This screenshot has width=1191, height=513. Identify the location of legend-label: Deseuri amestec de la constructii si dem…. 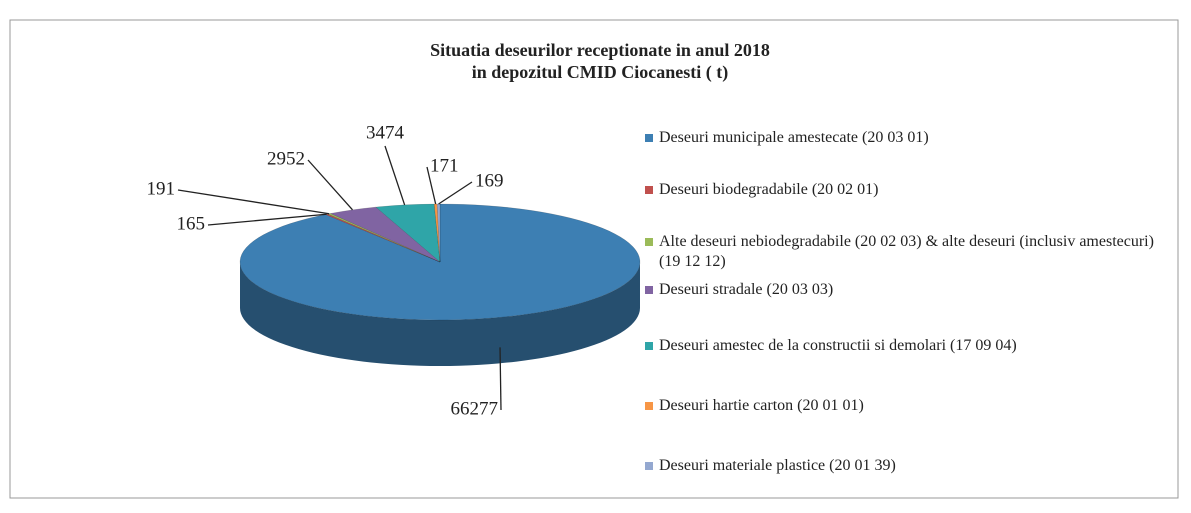
(838, 345).